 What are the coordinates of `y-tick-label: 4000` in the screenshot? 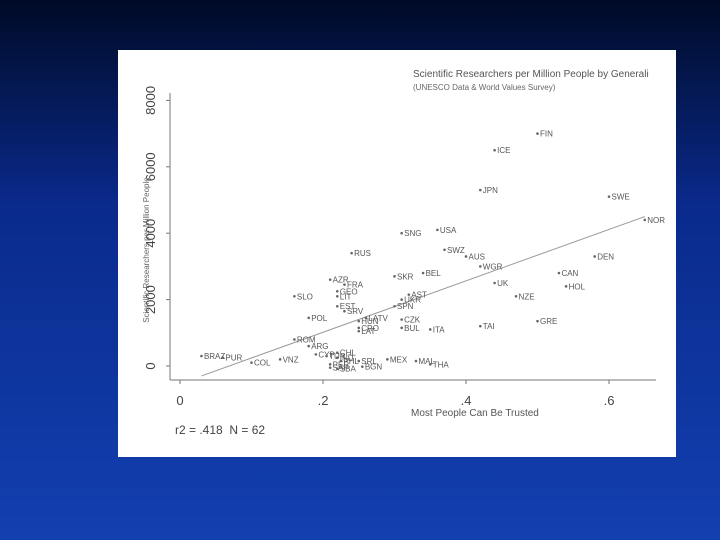 It's located at (150, 233).